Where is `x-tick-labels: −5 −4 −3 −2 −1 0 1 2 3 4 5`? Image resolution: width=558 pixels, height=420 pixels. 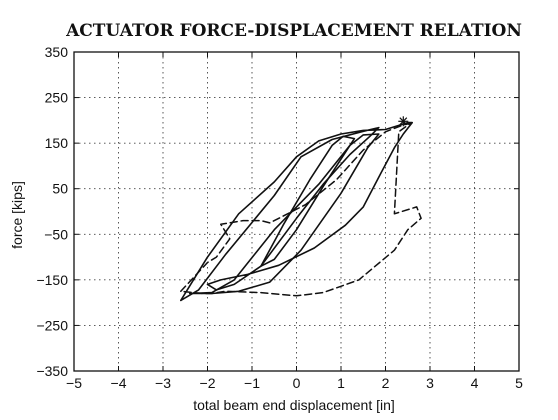 x-tick-labels: −5 −4 −3 −2 −1 0 1 2 3 4 5 is located at coordinates (294, 383).